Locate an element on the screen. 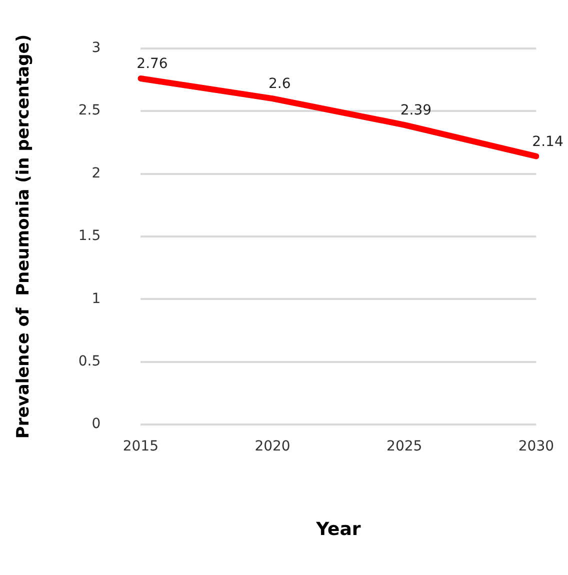  y-tick-label: 2 is located at coordinates (96, 173).